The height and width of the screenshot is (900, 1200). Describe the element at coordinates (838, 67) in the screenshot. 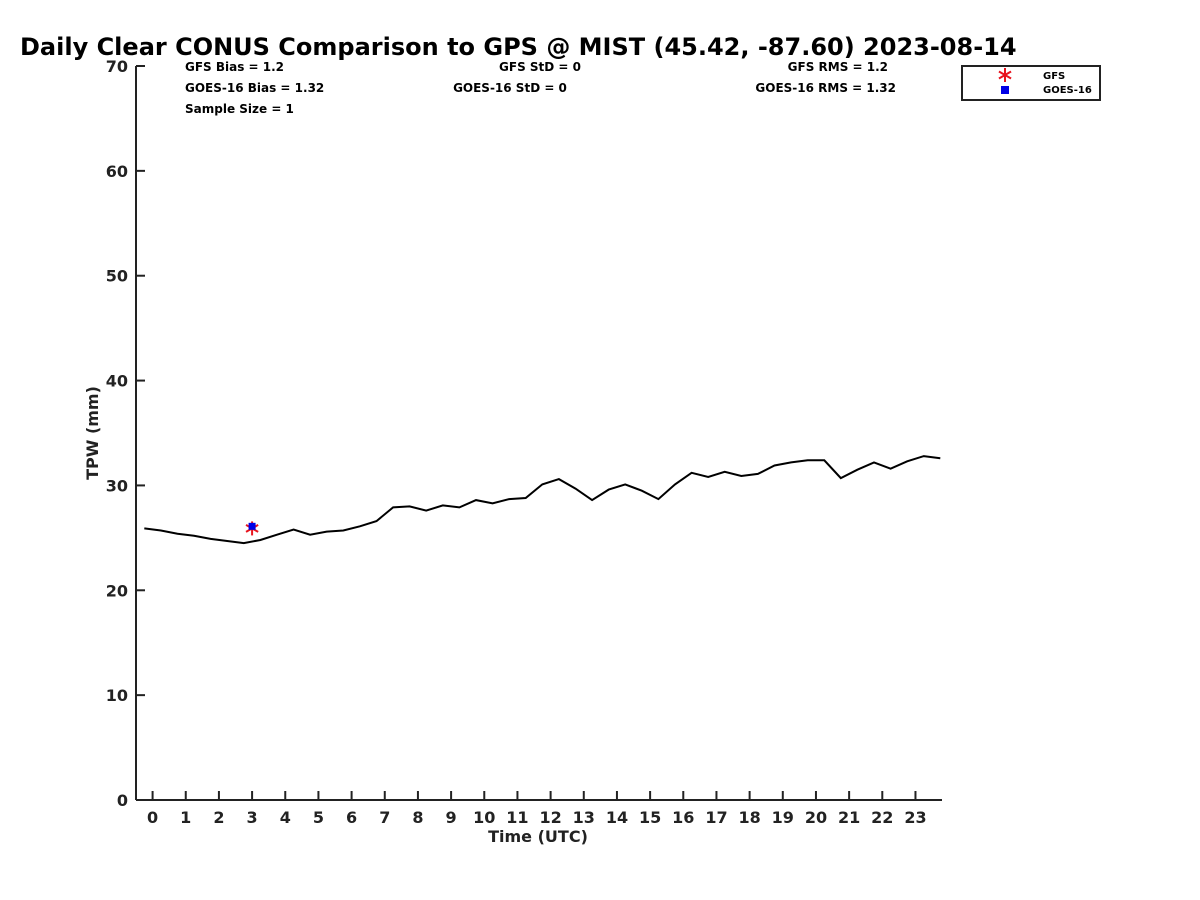

I see `gfs-rms-stat: GFS RMS = 1.2` at that location.